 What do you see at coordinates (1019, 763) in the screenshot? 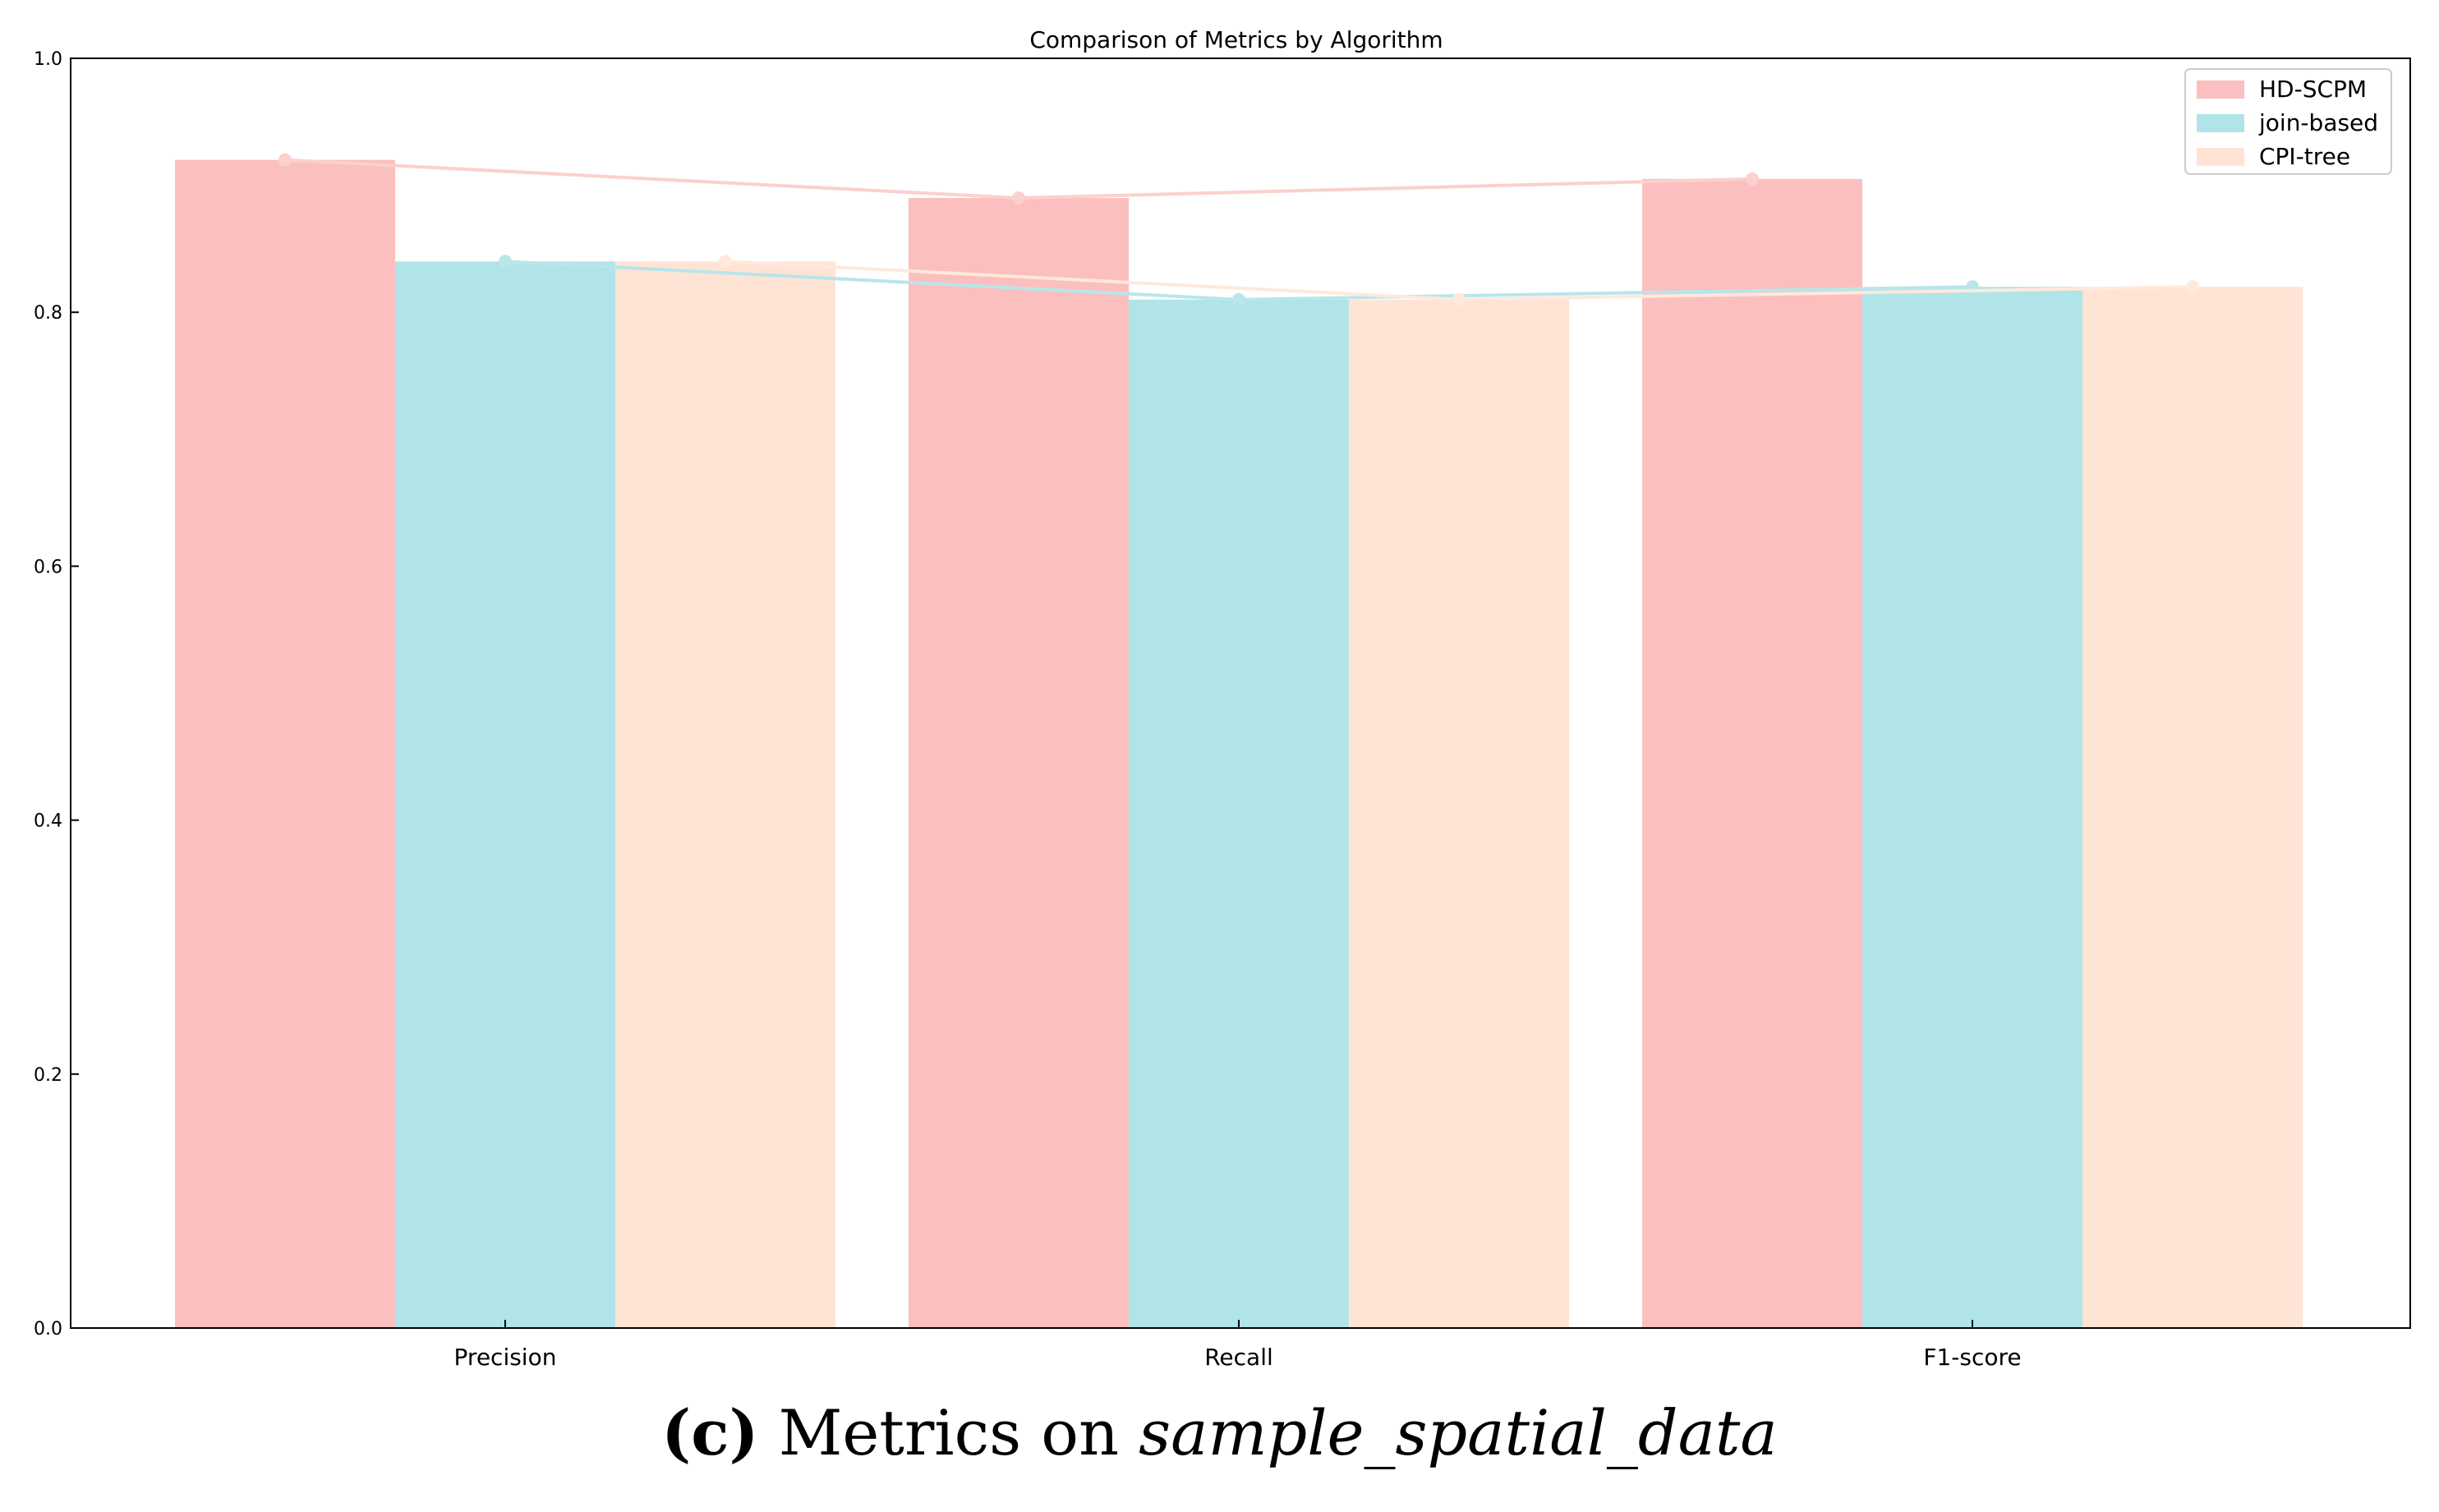
I see `bar-HD-SCPM-Recall` at bounding box center [1019, 763].